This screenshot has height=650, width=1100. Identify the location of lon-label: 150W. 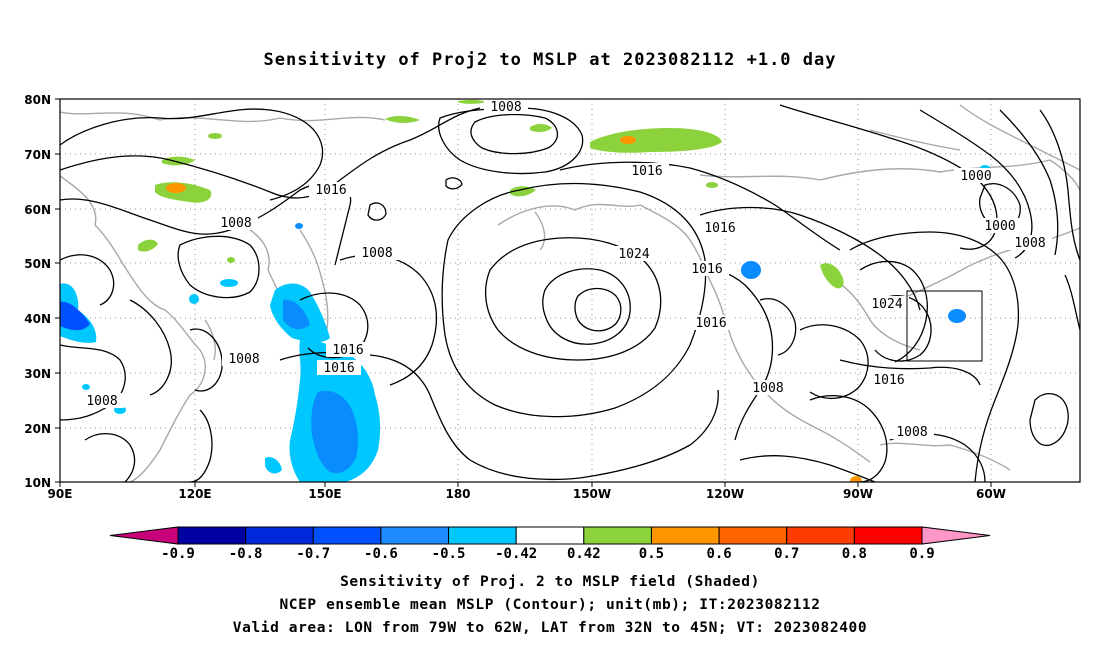
(592, 494).